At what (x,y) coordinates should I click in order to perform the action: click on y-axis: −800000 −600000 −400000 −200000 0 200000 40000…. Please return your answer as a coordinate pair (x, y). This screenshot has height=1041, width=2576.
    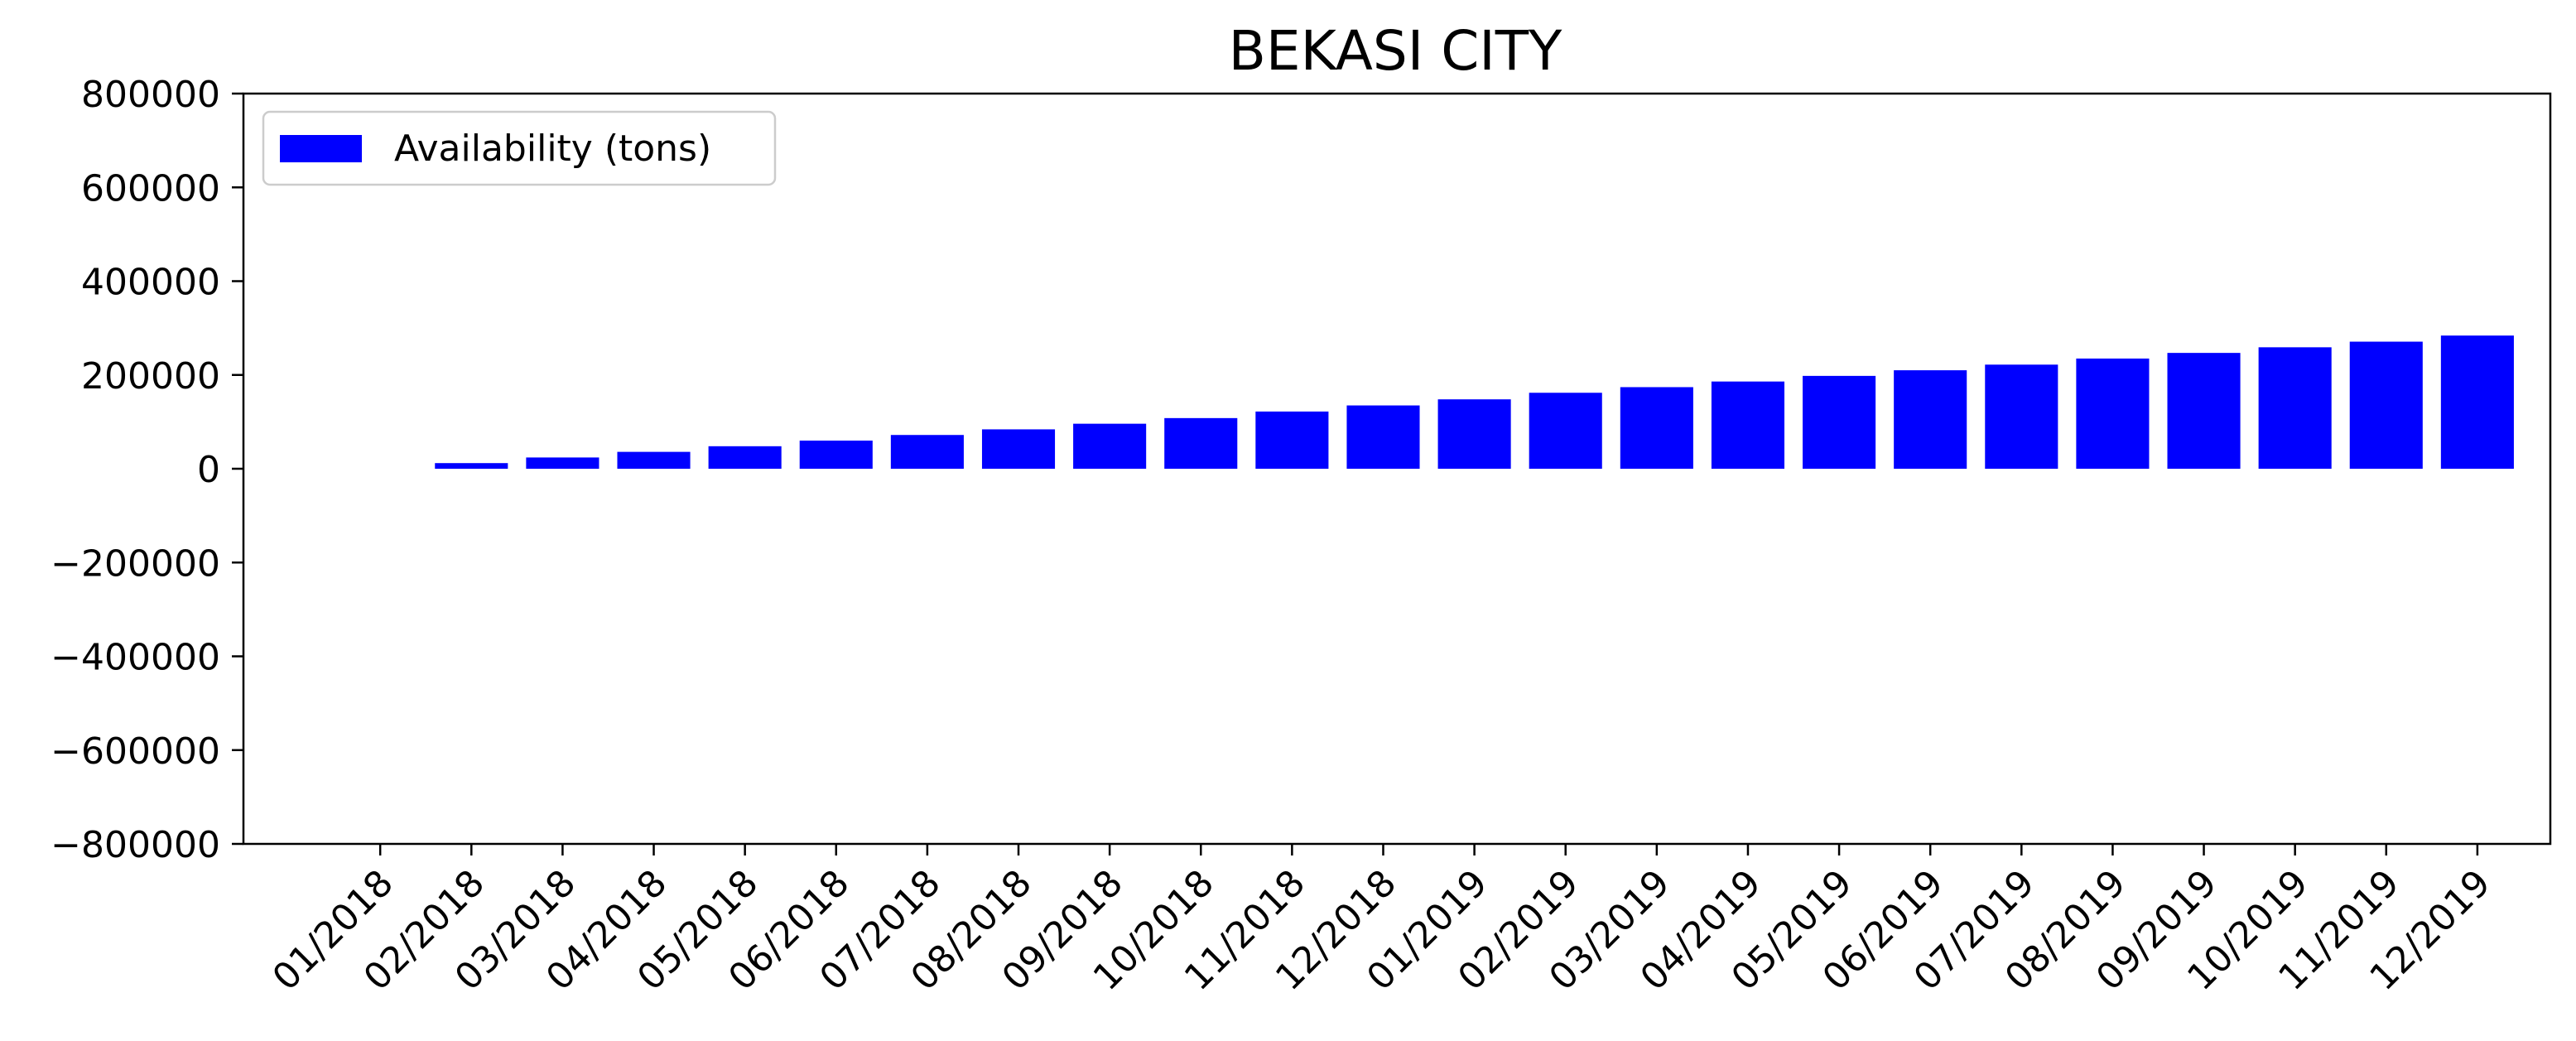
    Looking at the image, I should click on (147, 470).